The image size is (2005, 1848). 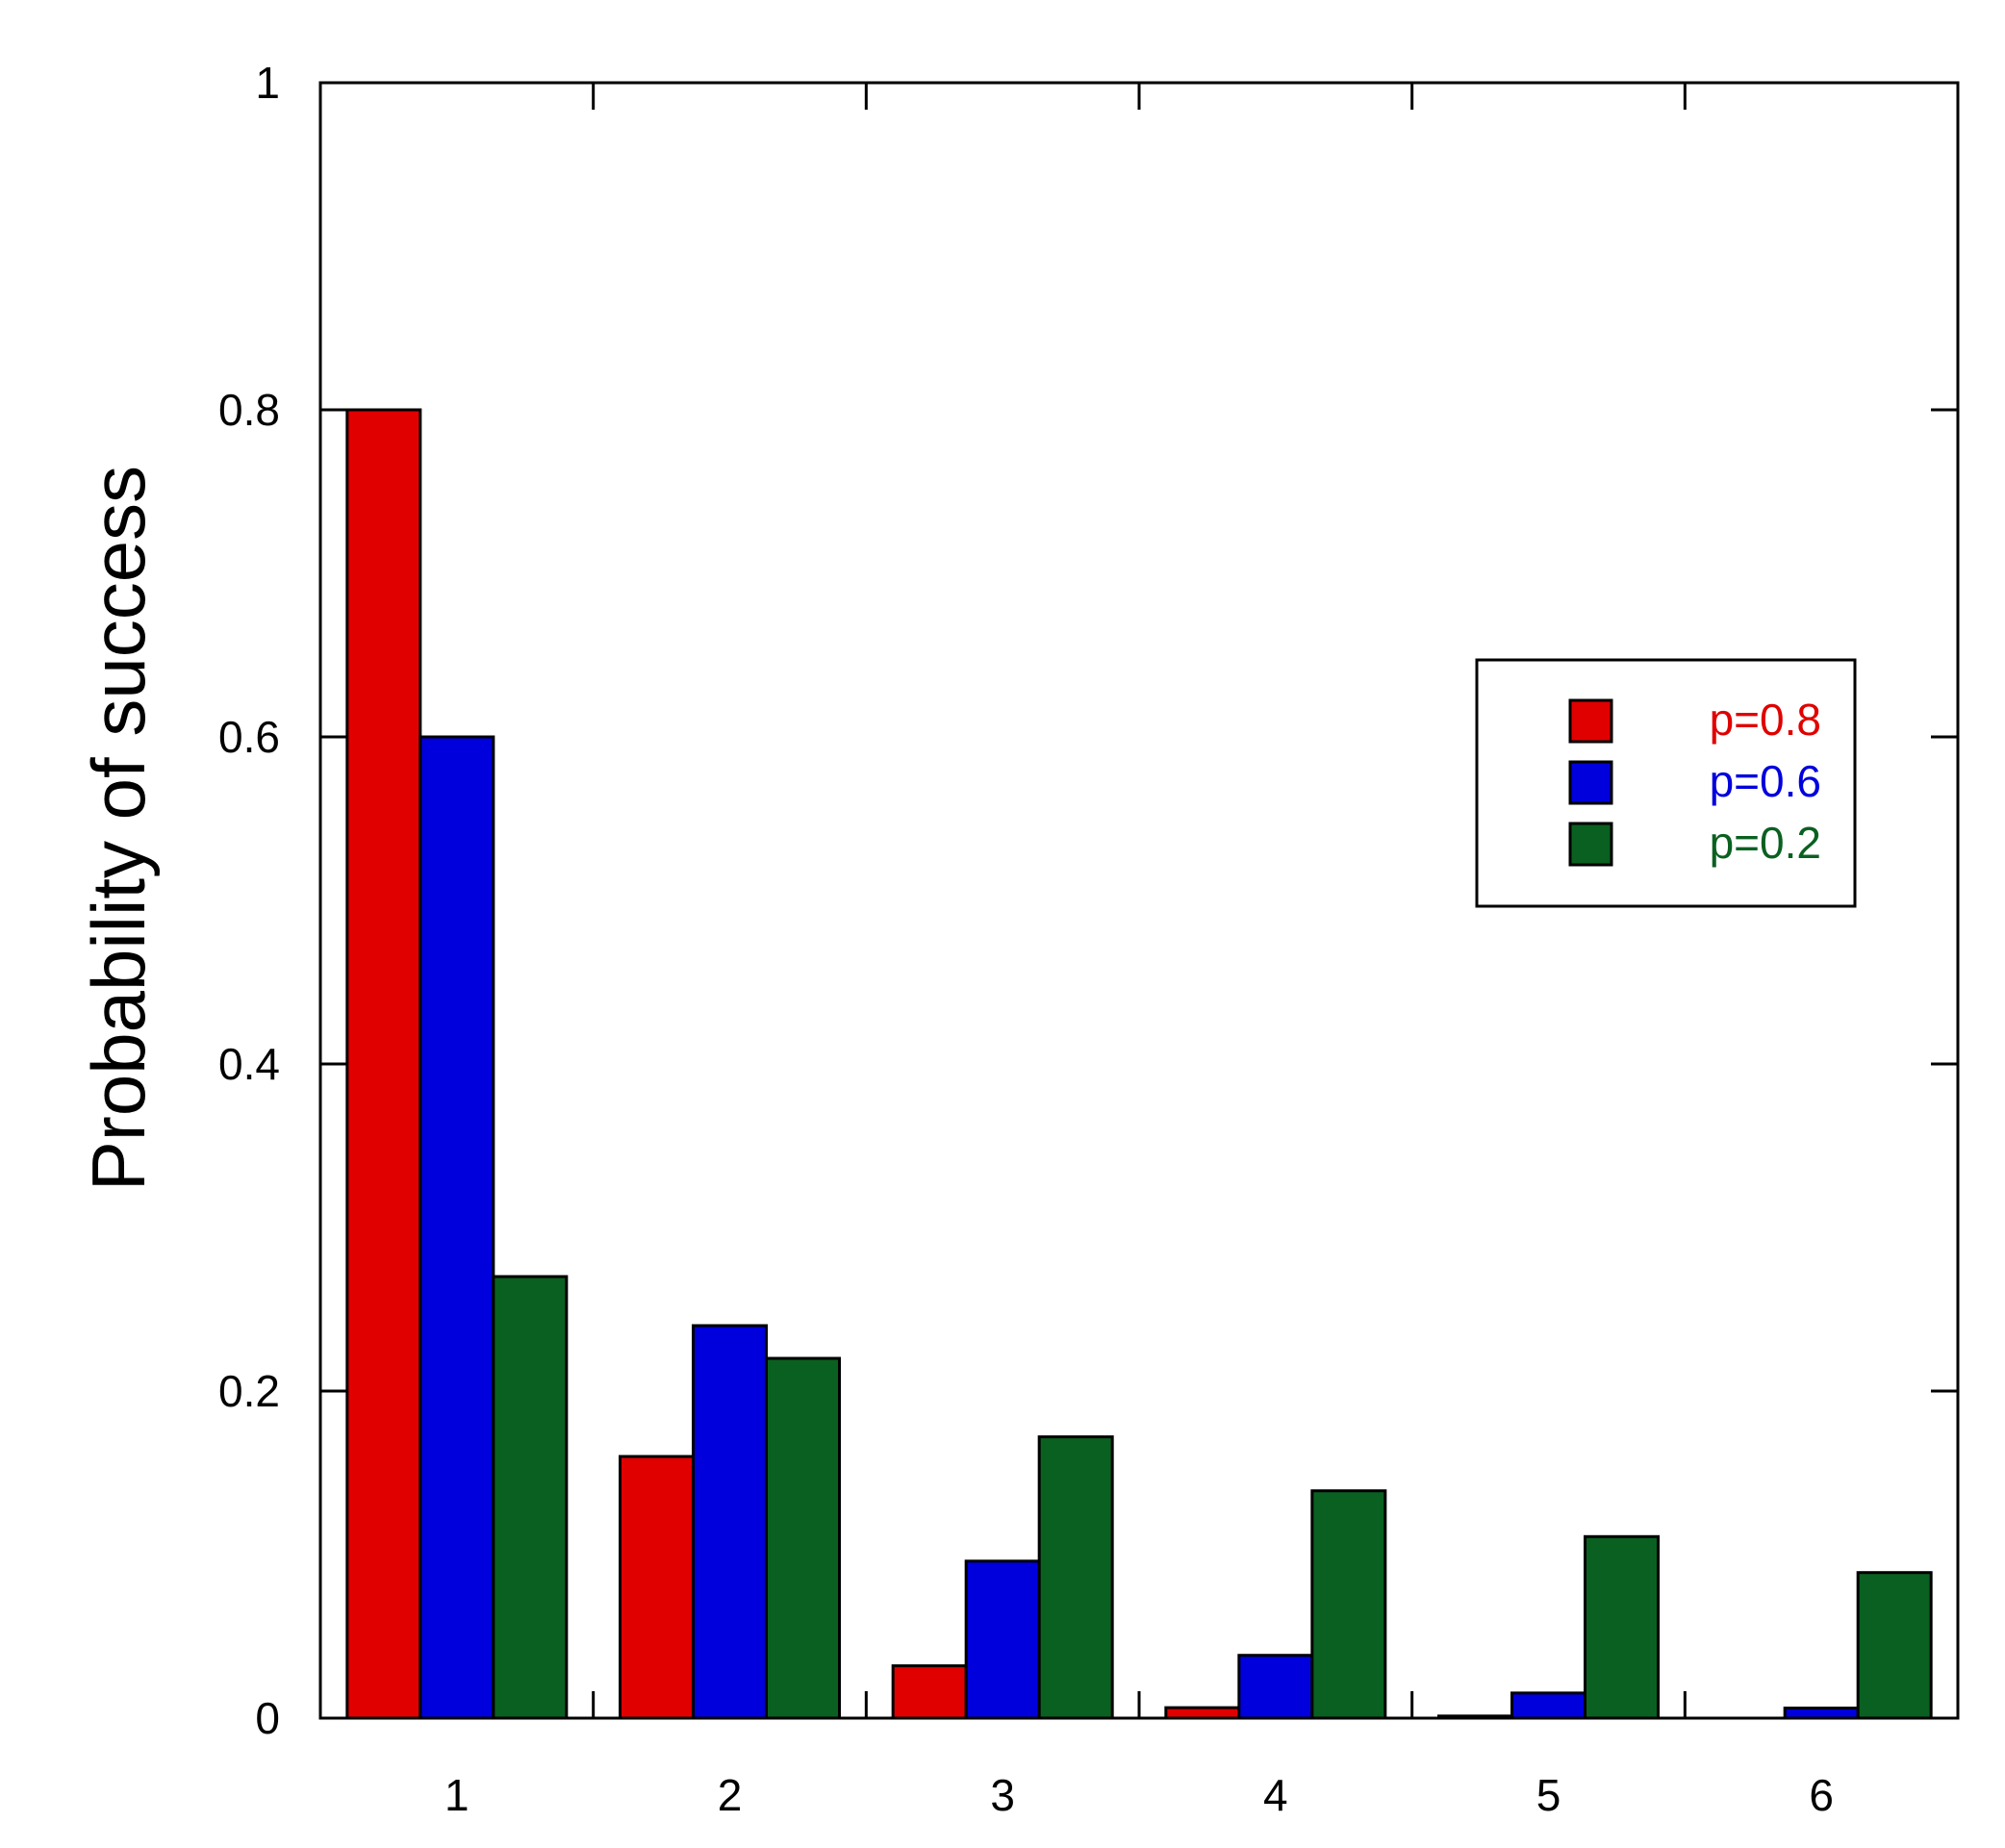 What do you see at coordinates (249, 1391) in the screenshot?
I see `y-tick-label: 0.2` at bounding box center [249, 1391].